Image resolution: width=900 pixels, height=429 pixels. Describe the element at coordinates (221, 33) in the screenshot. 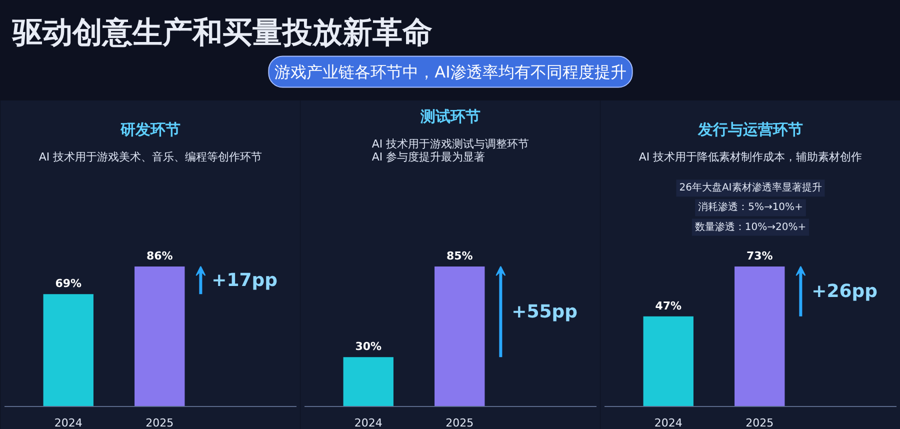

I see `text: 驱动创意生产和买量投放新革命` at that location.